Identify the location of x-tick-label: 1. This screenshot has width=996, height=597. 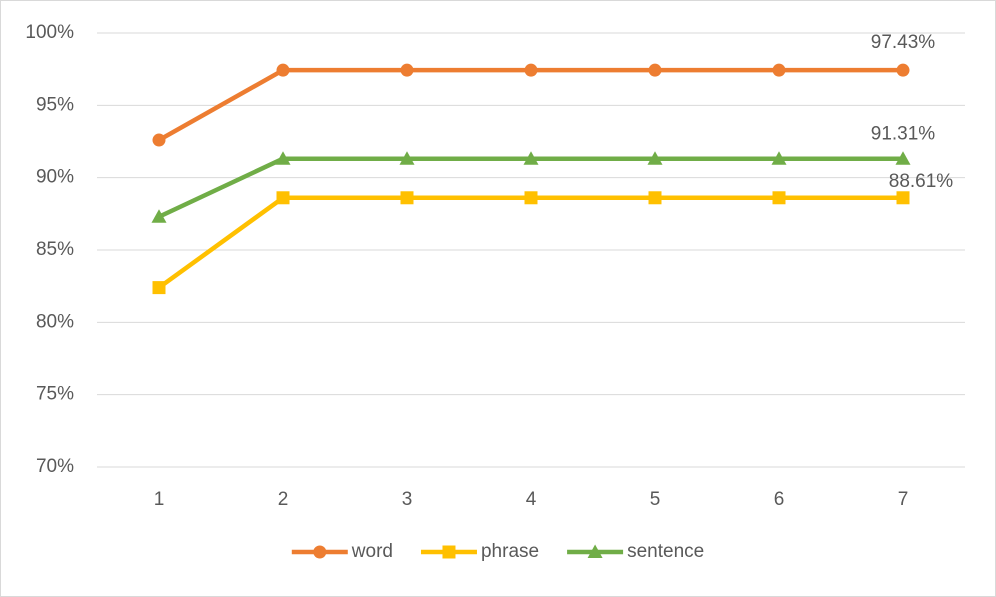
(159, 499).